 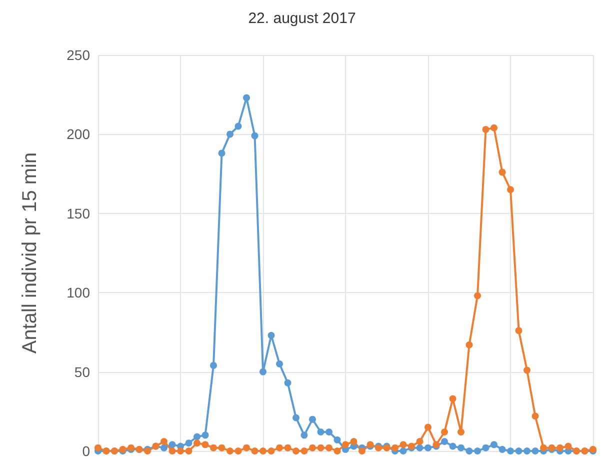 What do you see at coordinates (78, 292) in the screenshot?
I see `y-tick-label: 100` at bounding box center [78, 292].